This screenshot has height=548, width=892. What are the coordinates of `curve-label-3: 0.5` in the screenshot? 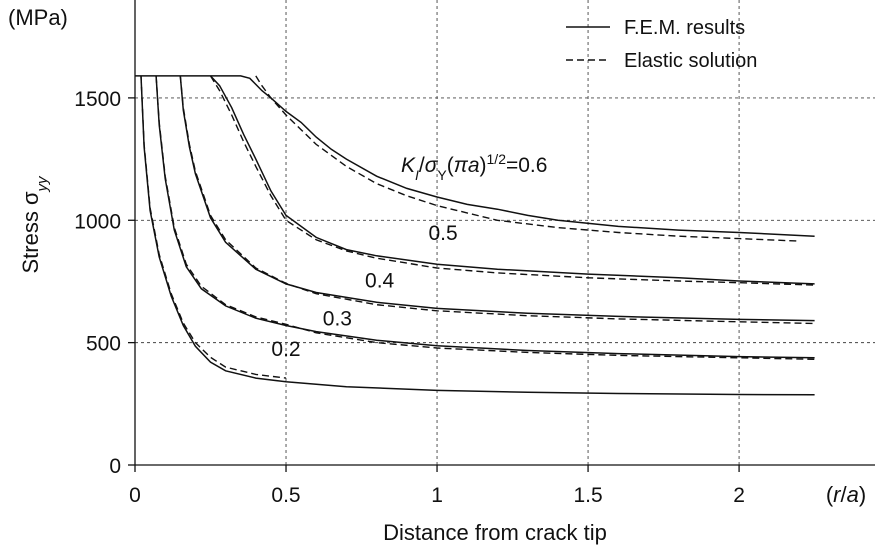 It's located at (442, 233).